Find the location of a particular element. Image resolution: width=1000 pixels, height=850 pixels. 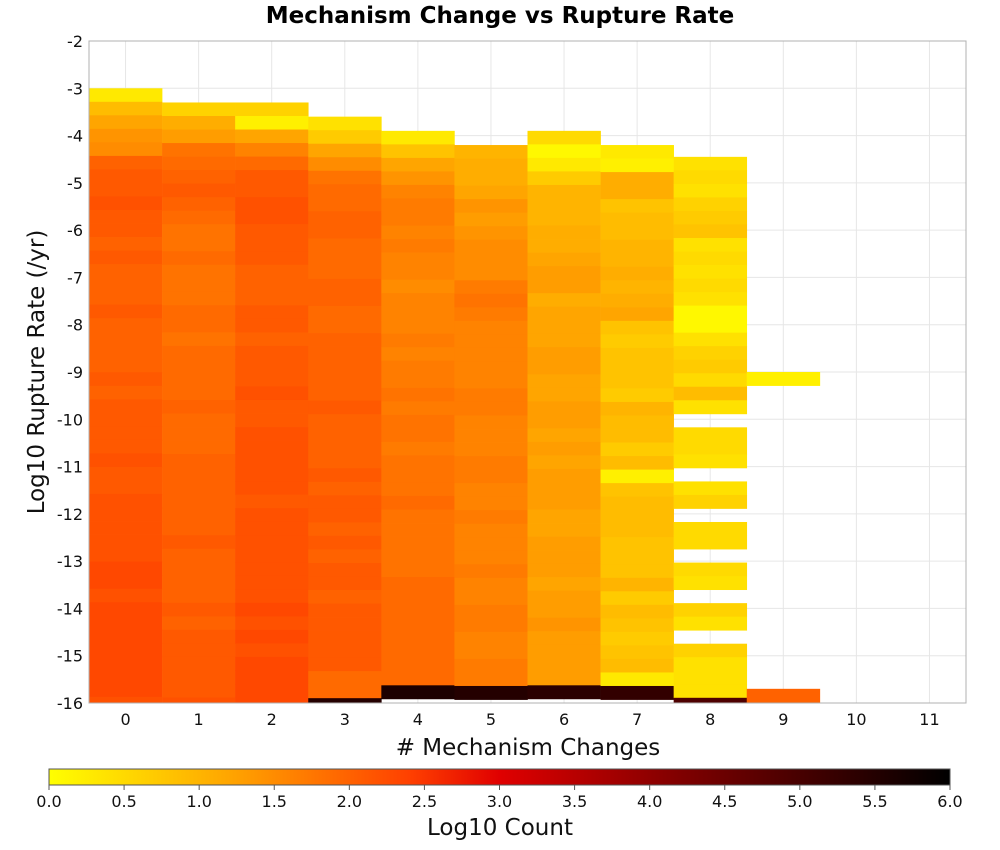

colorbar-tick-label: 2.5 is located at coordinates (424, 801).